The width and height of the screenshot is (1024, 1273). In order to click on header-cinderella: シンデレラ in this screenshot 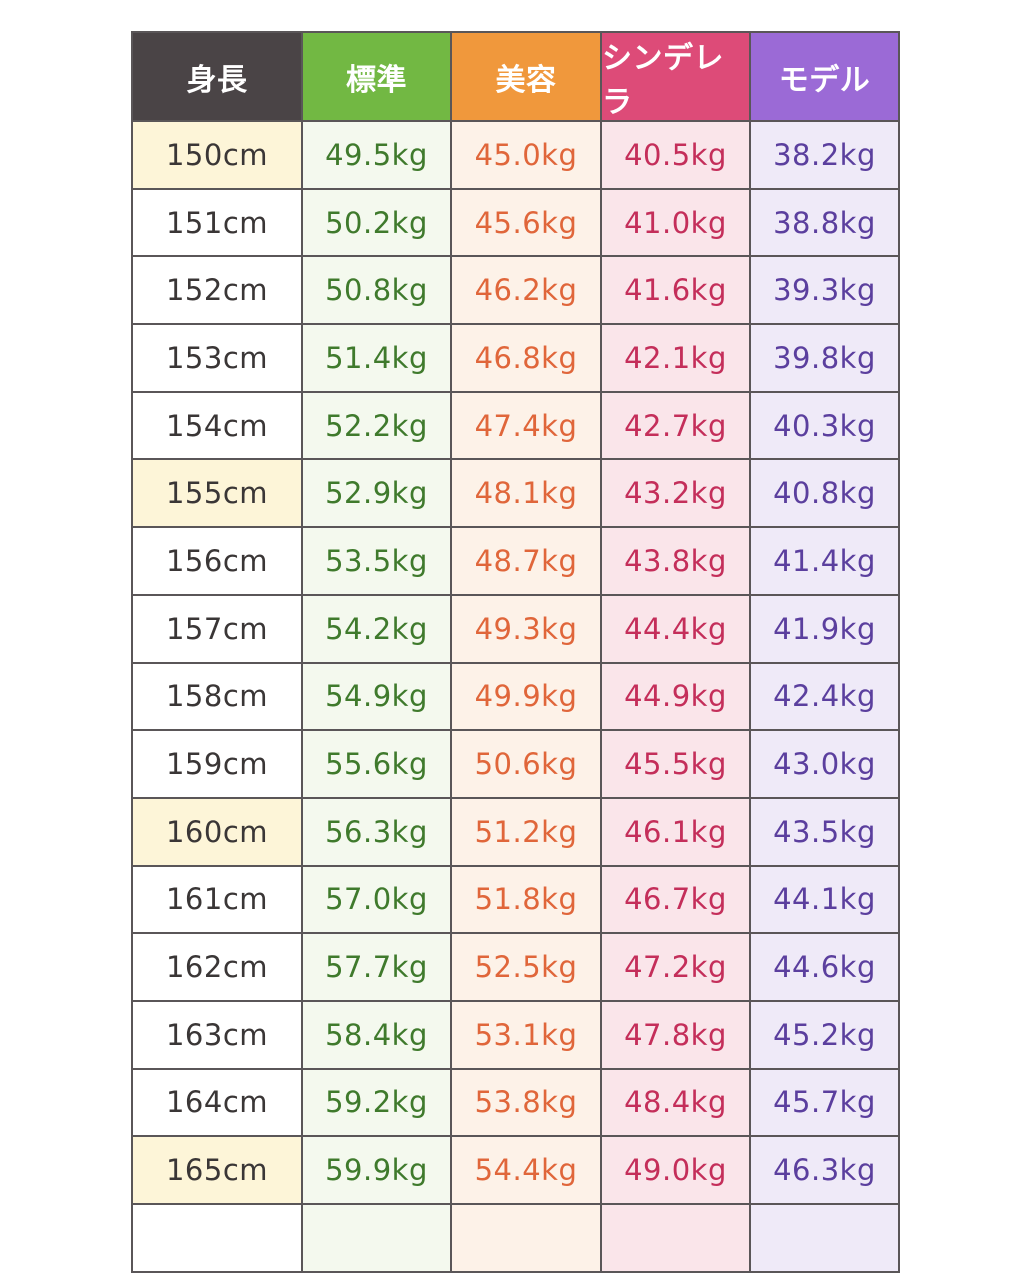, I will do `click(675, 76)`.